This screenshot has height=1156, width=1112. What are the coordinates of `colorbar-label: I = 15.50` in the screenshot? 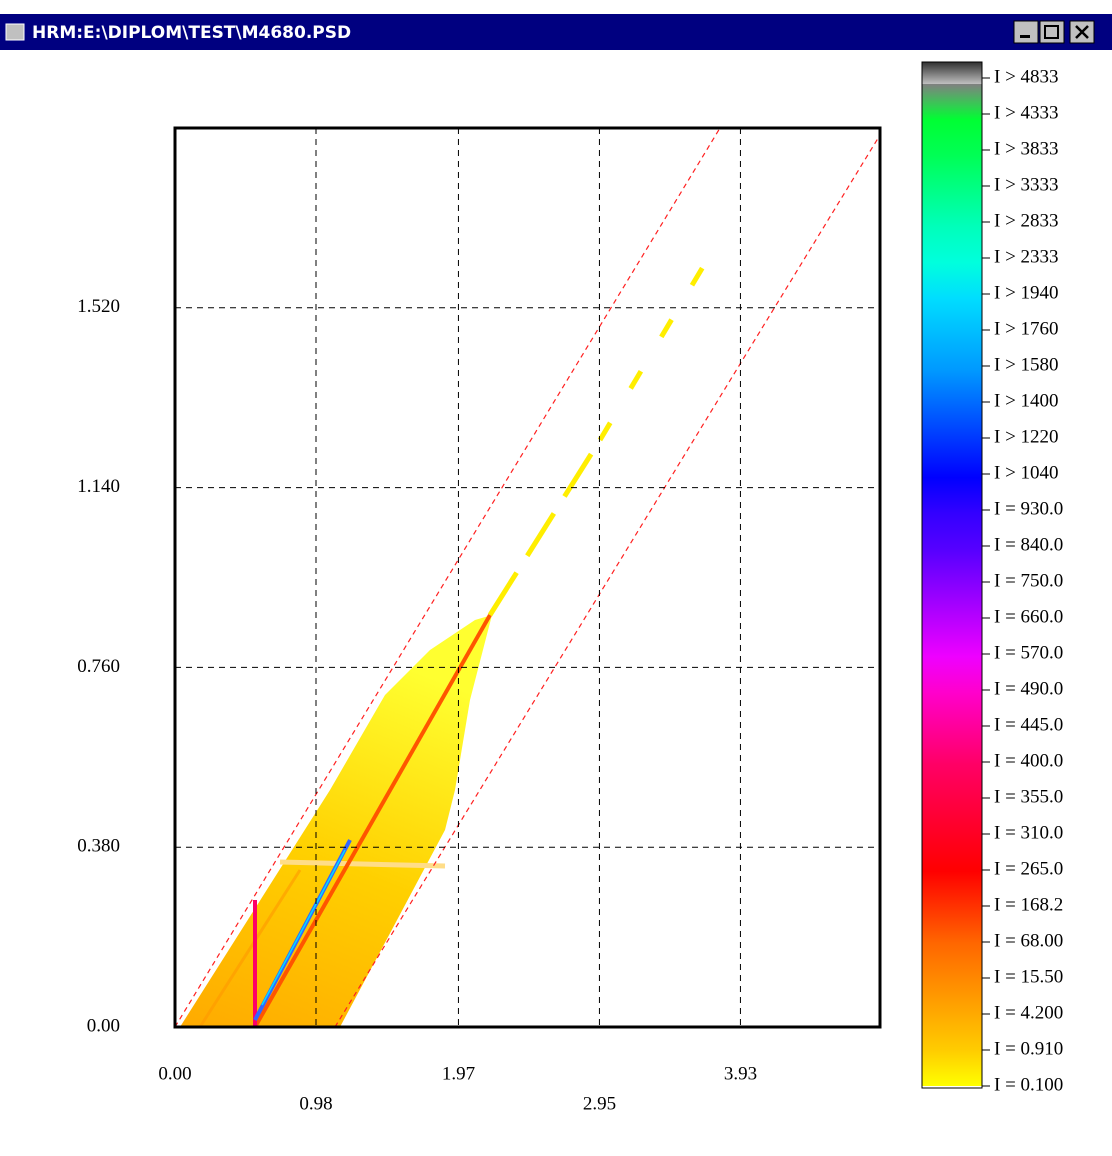 It's located at (1028, 976).